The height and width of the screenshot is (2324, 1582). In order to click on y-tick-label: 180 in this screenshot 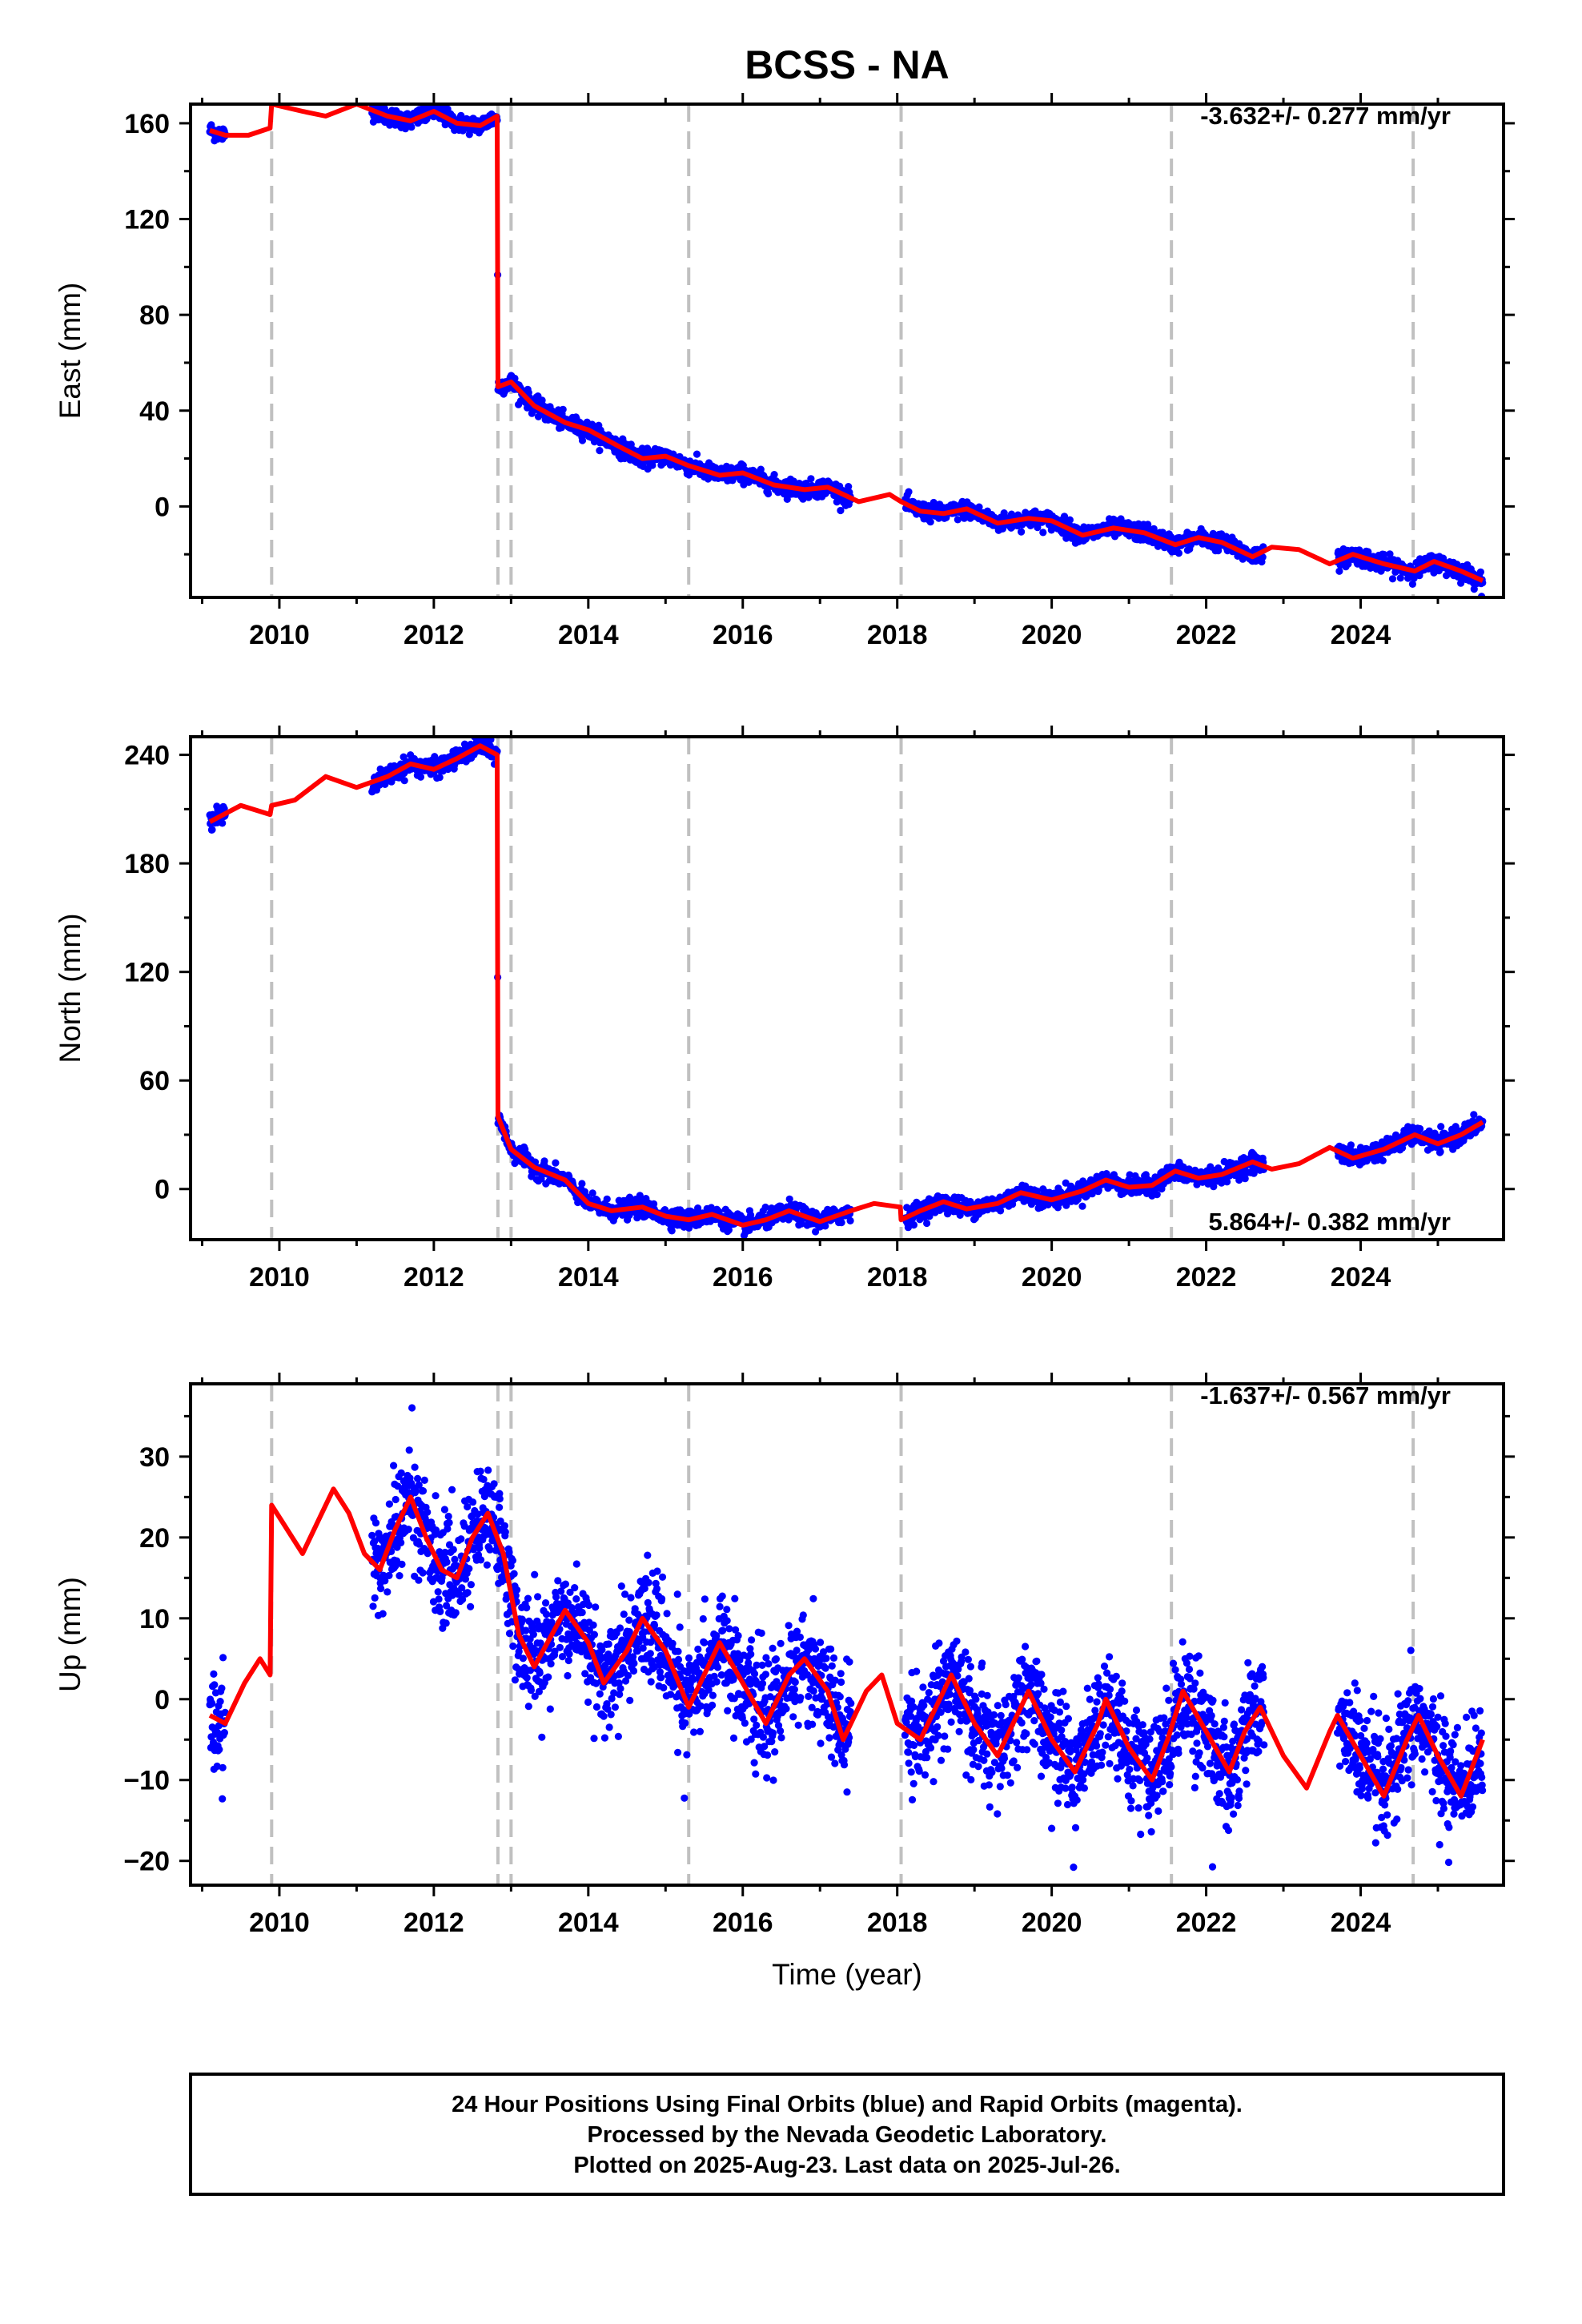, I will do `click(147, 864)`.